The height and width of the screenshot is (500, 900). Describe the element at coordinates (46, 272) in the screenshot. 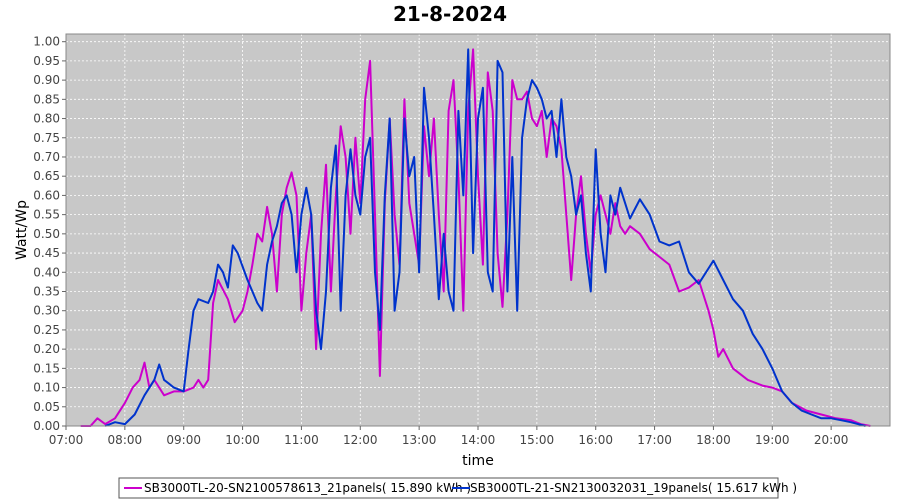

I see `y-tick-label: 0.40` at that location.